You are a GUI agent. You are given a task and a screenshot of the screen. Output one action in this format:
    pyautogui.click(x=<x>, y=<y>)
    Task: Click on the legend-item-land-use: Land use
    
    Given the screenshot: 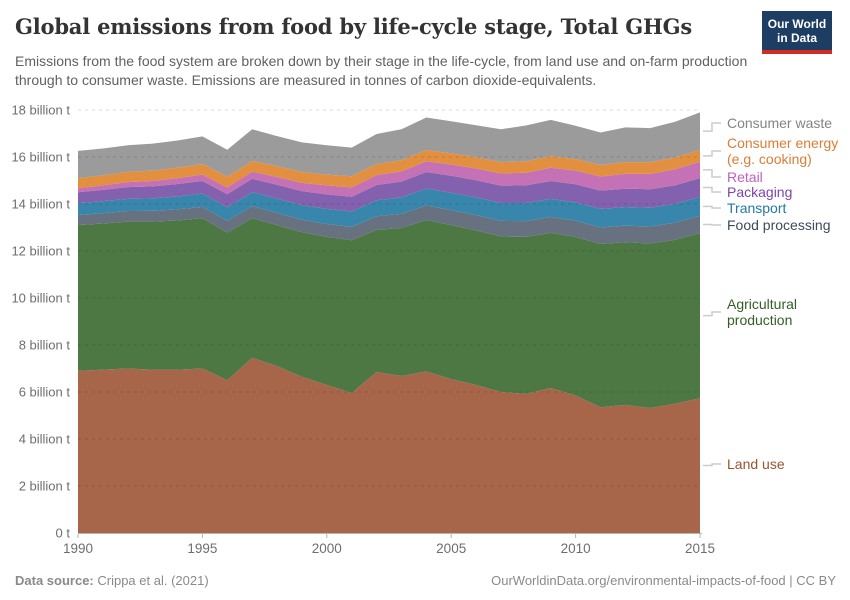 What is the action you would take?
    pyautogui.click(x=756, y=464)
    